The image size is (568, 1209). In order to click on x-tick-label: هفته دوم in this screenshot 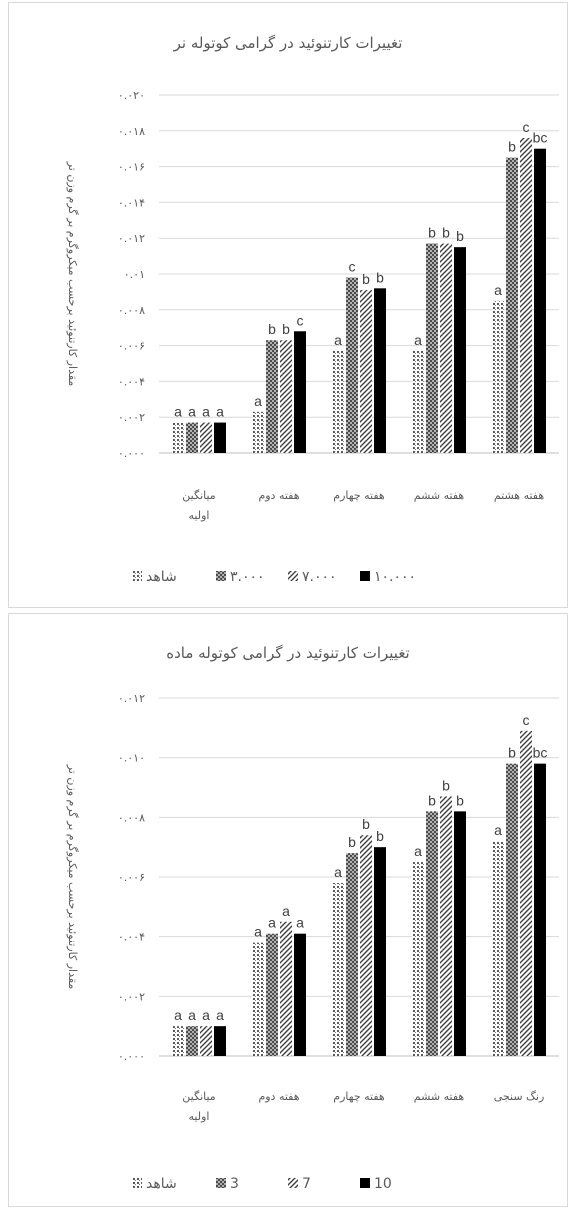, I will do `click(278, 495)`.